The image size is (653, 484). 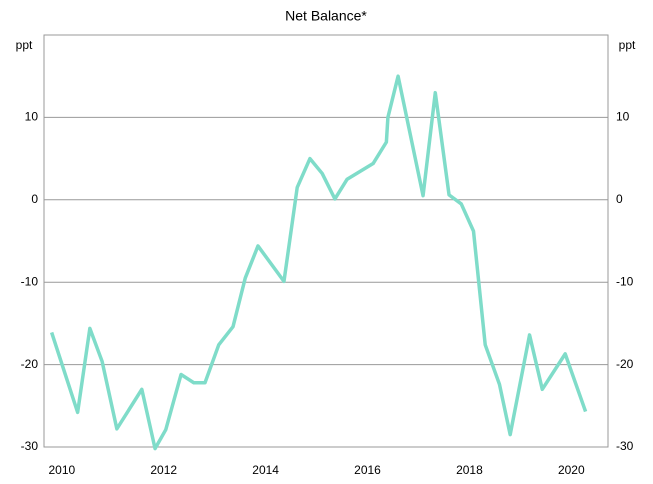 What do you see at coordinates (627, 45) in the screenshot?
I see `y2-axis-label: ppt` at bounding box center [627, 45].